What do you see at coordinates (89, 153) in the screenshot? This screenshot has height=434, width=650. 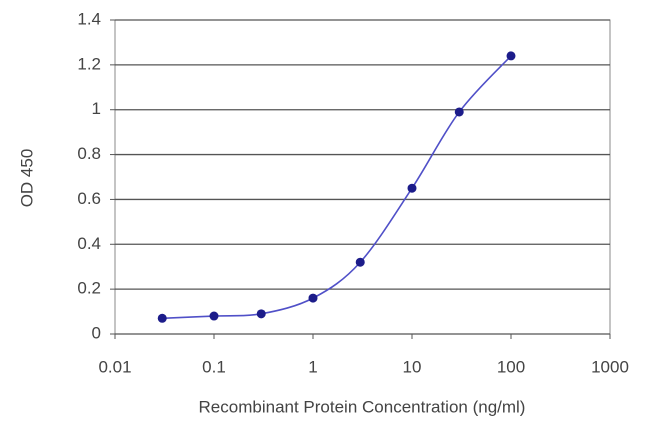 I see `y-tick-label: 0.8` at bounding box center [89, 153].